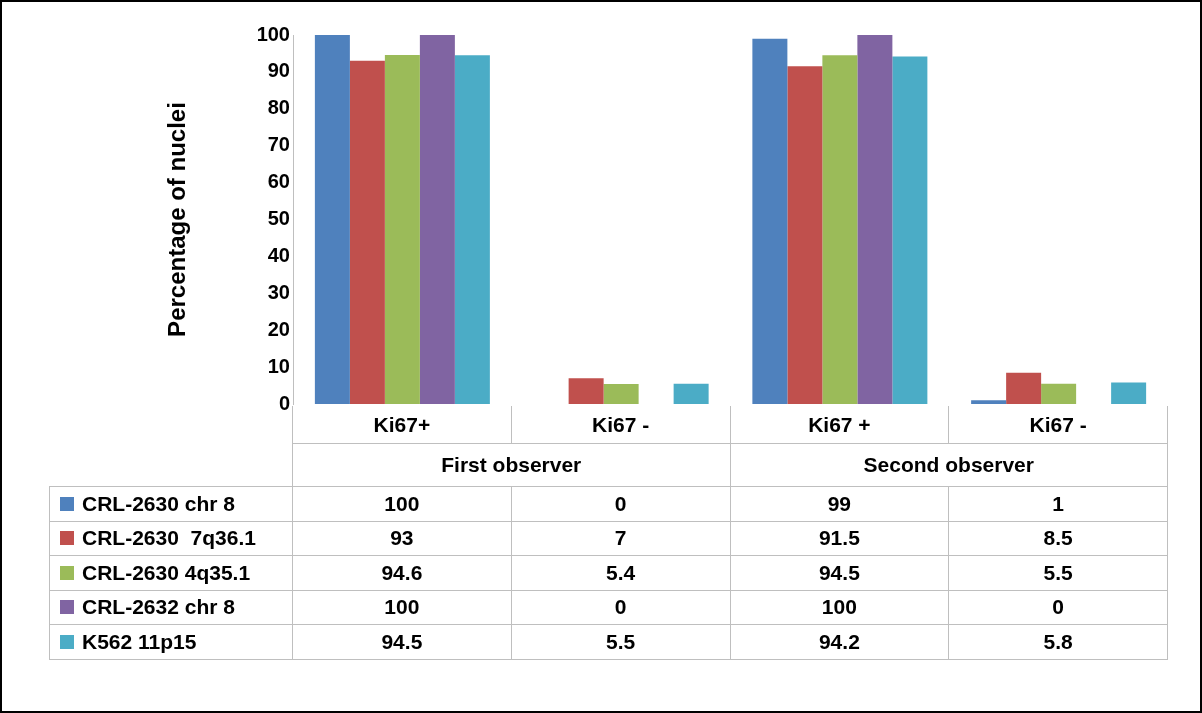  I want to click on y-tick-label: 40, so click(278, 254).